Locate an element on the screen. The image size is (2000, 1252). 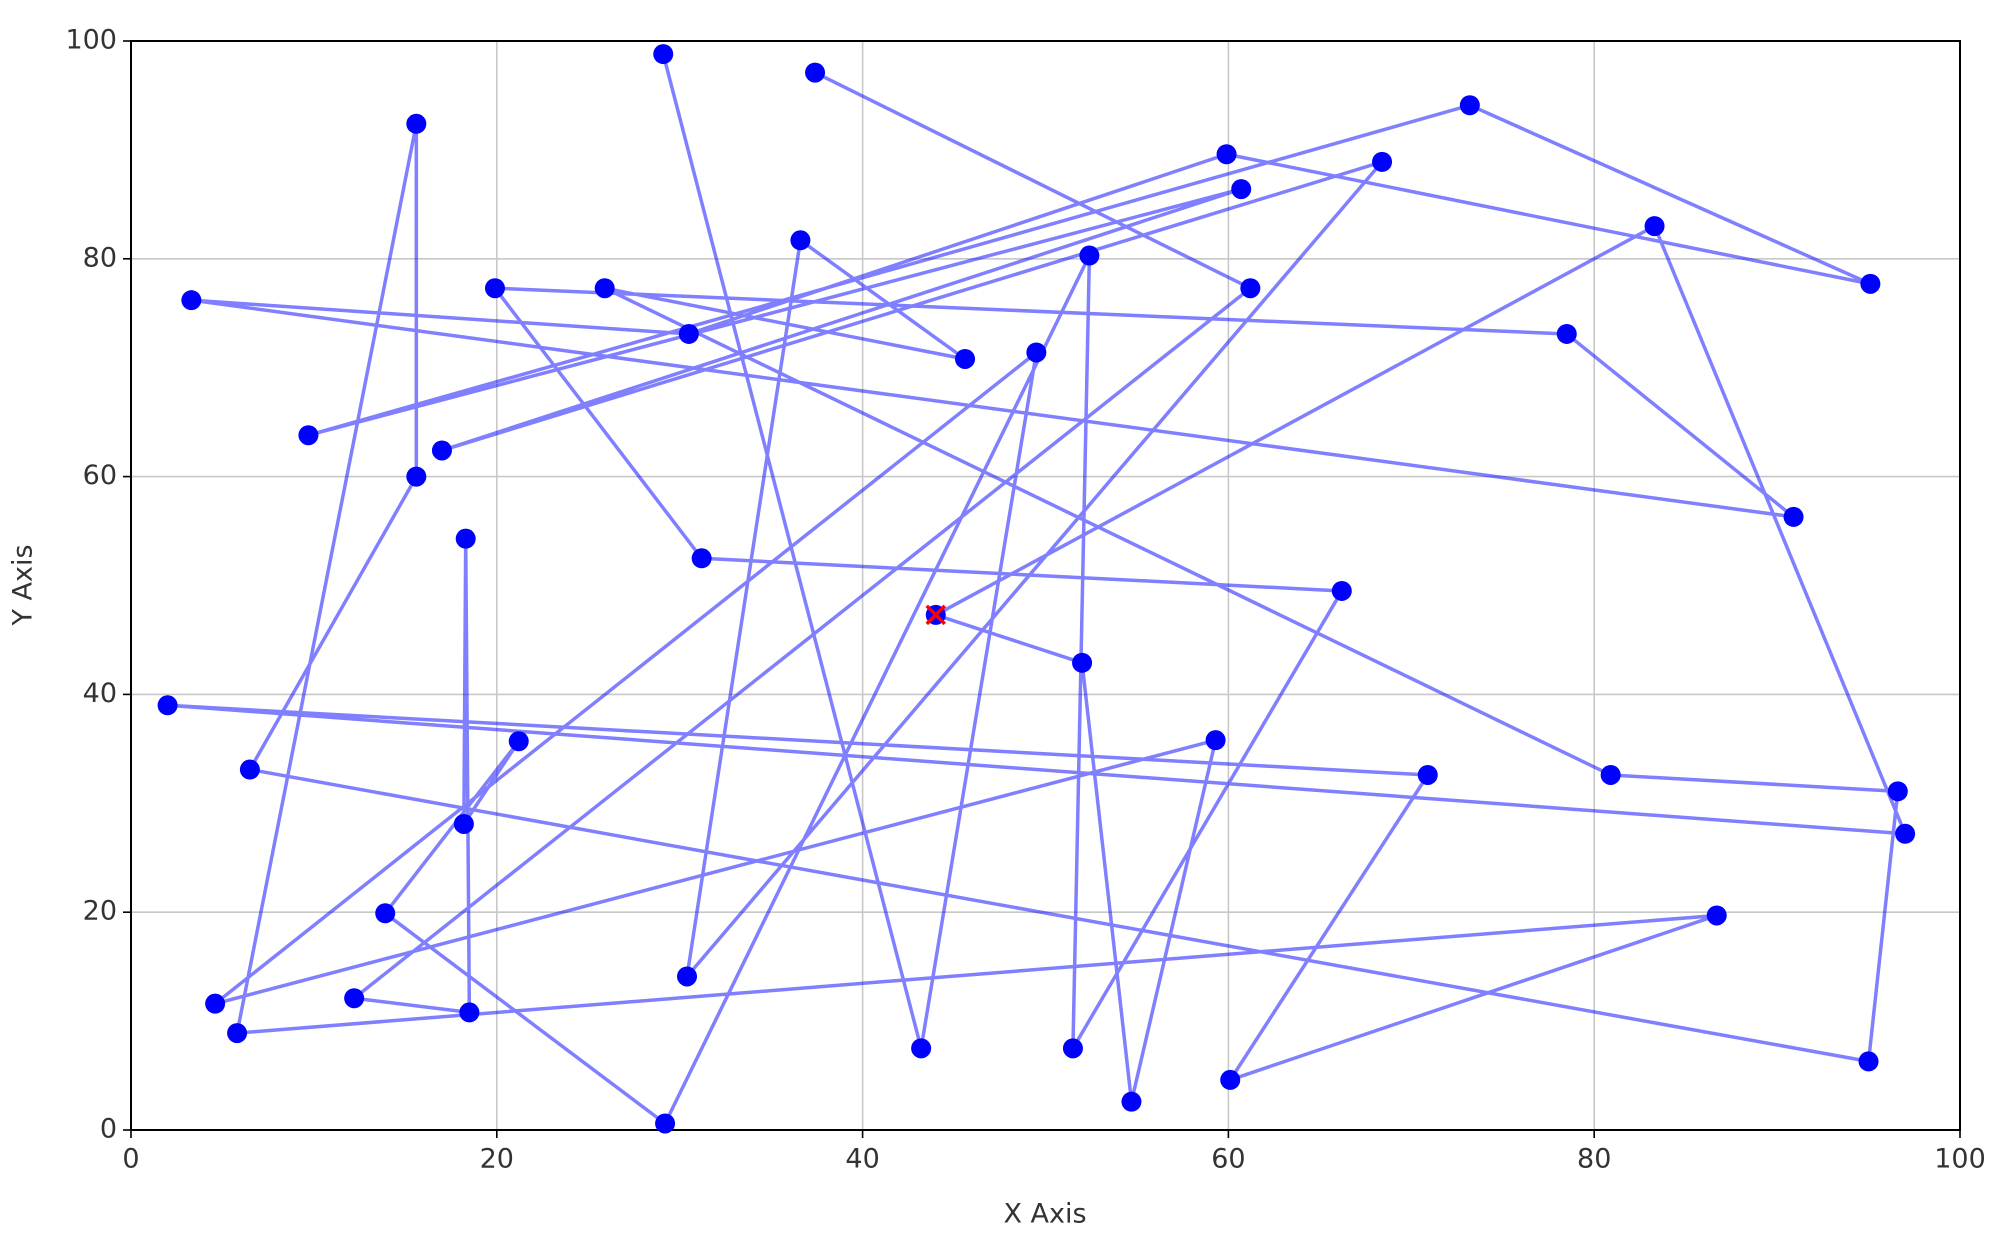
x-tick-label: 80 is located at coordinates (1594, 1159).